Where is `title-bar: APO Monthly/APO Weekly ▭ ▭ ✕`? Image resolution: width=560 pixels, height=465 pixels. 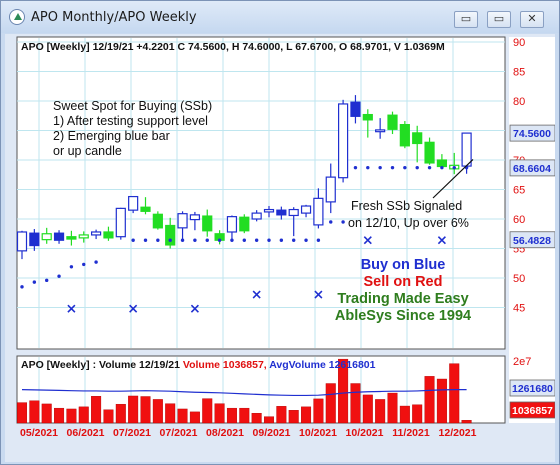
title-bar: APO Monthly/APO Weekly ▭ ▭ ✕ is located at coordinates (280, 17).